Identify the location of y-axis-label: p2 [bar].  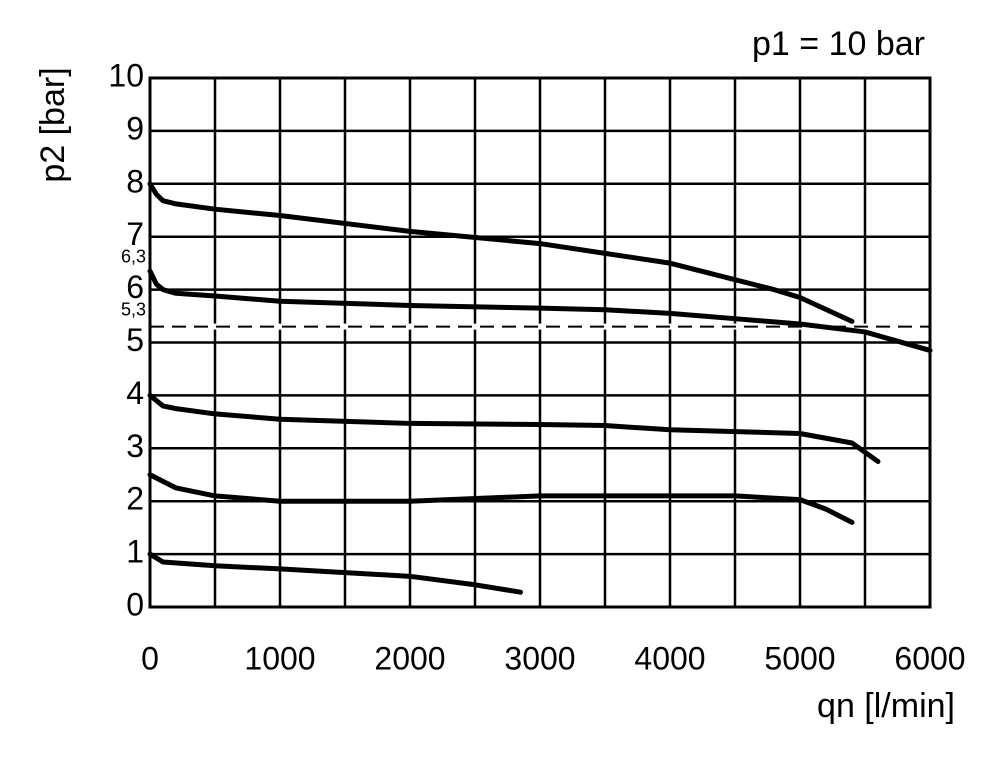
(53, 124).